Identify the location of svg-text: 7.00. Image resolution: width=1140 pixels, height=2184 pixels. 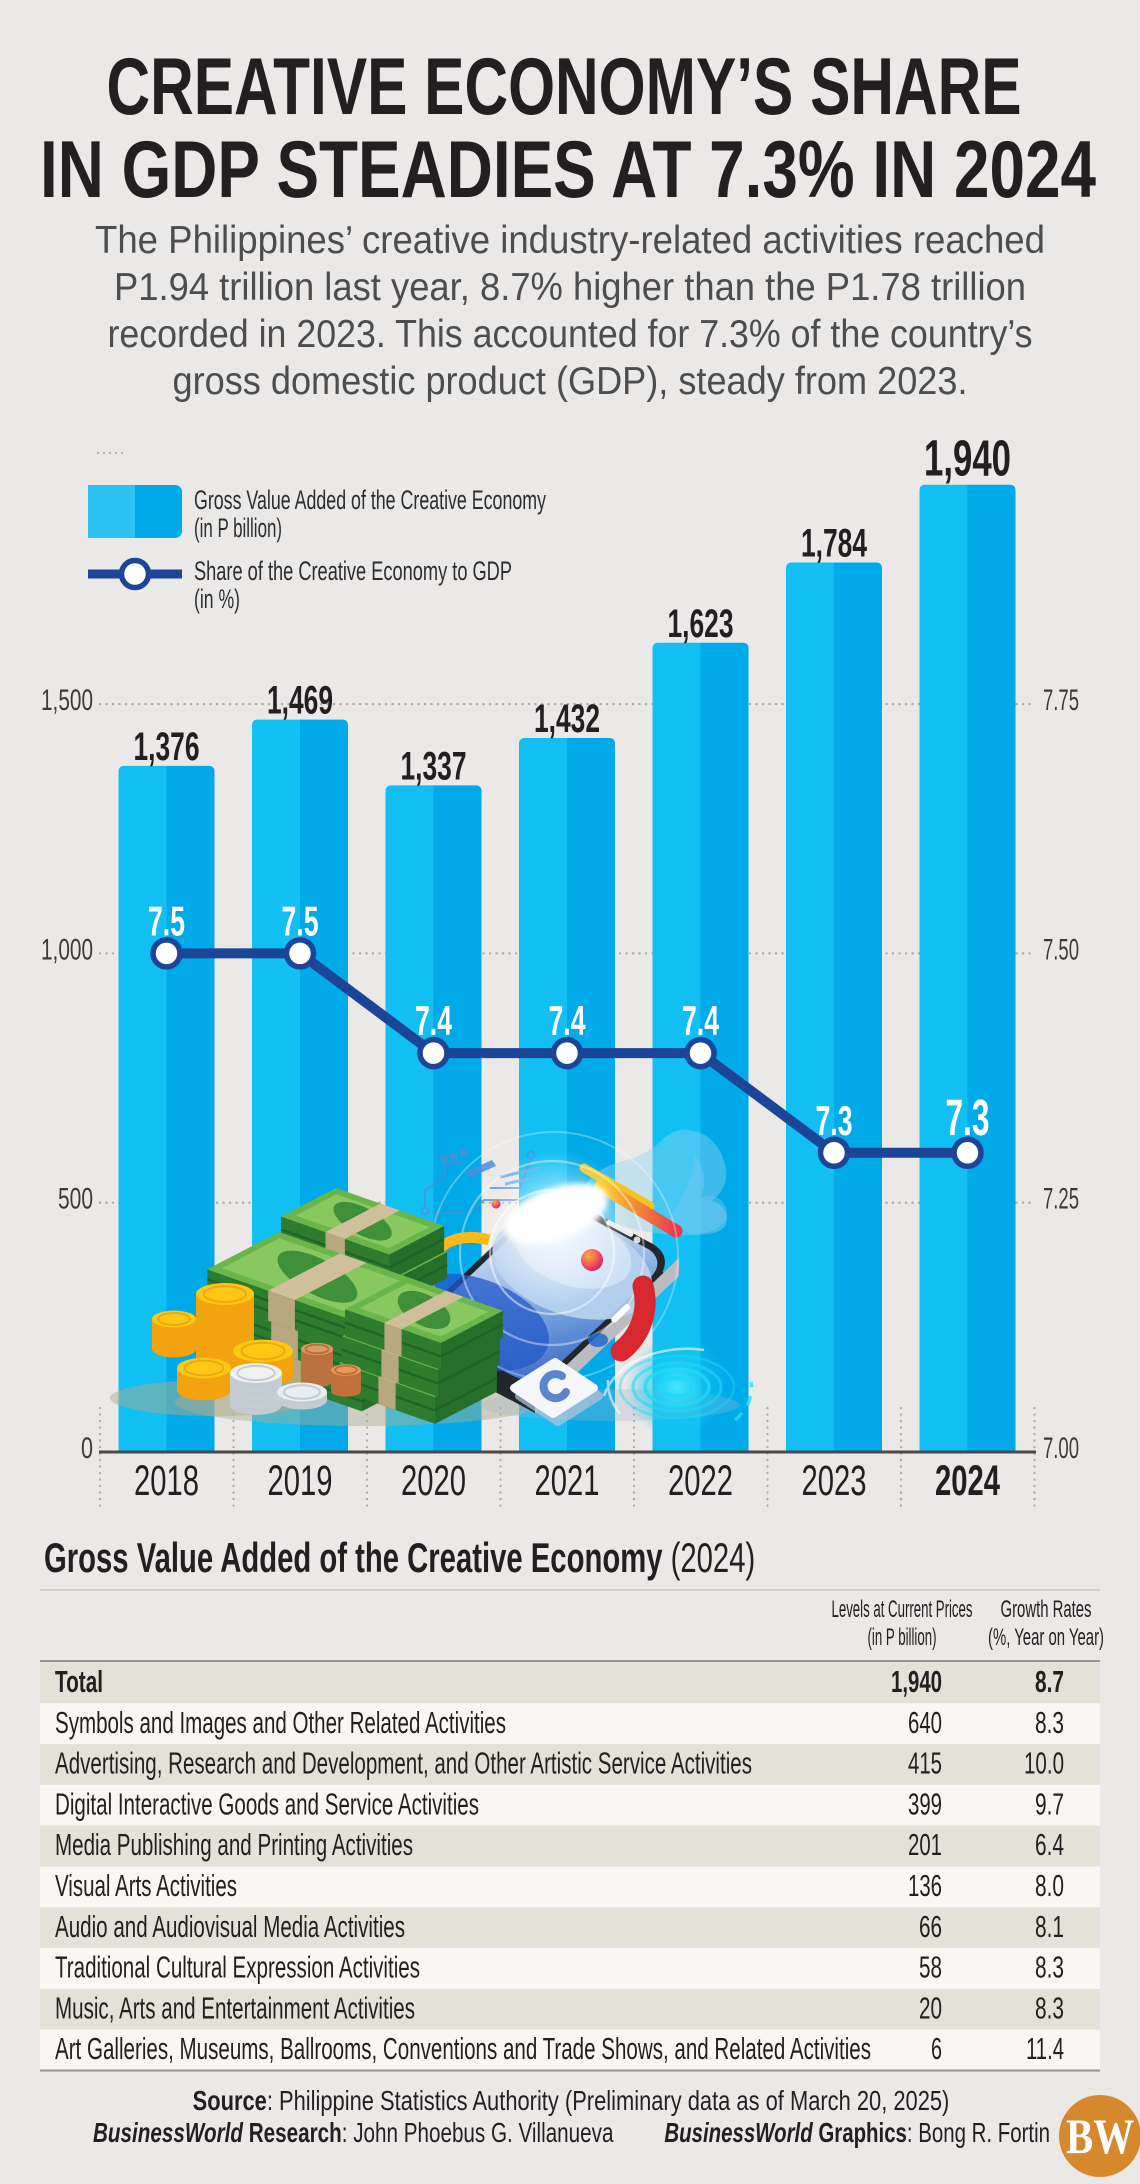
(1061, 1448).